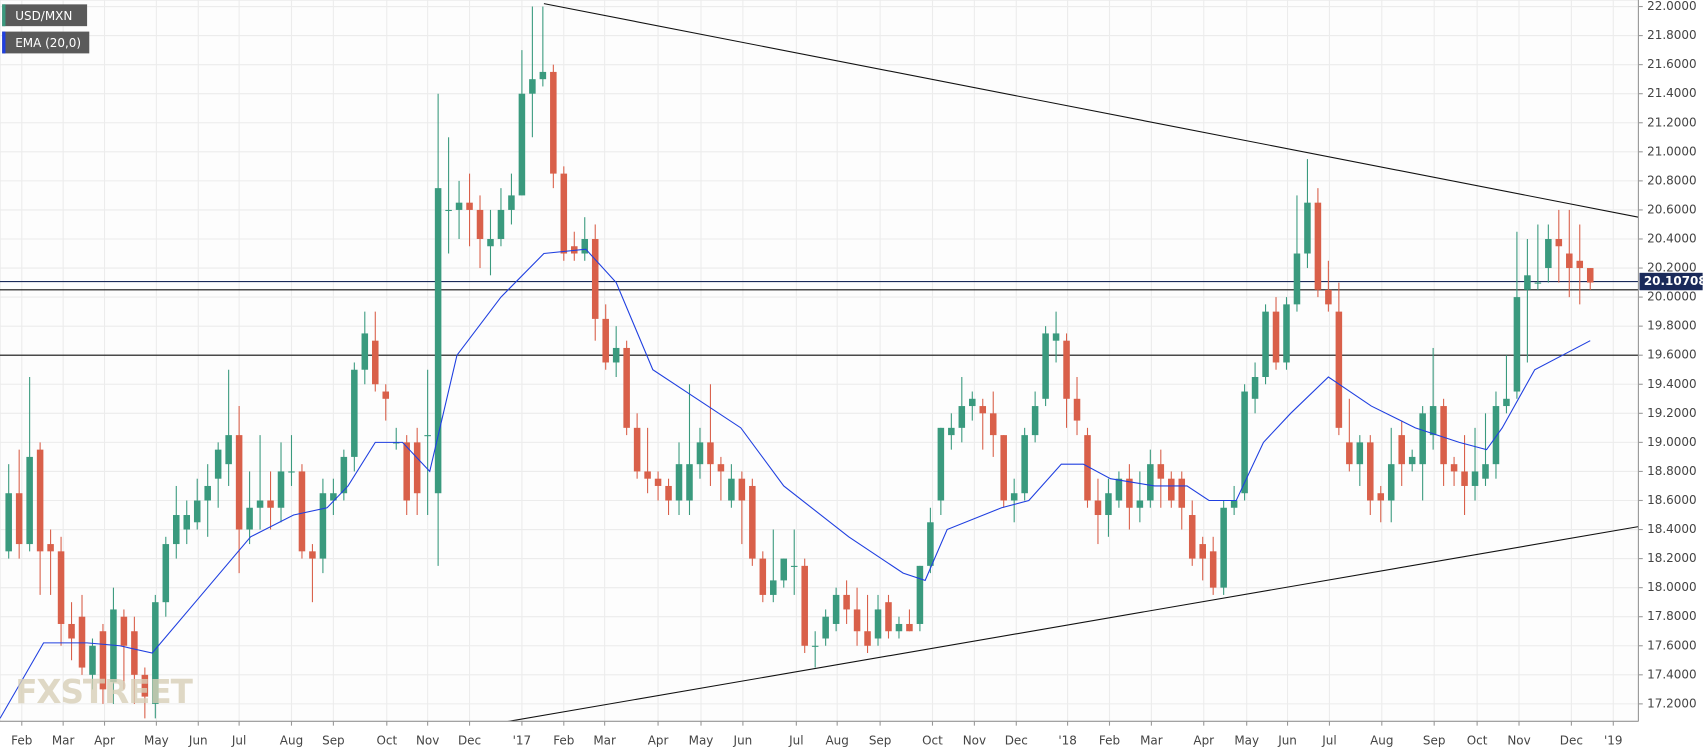 Image resolution: width=1707 pixels, height=754 pixels. I want to click on x-tick-label: Aug, so click(291, 740).